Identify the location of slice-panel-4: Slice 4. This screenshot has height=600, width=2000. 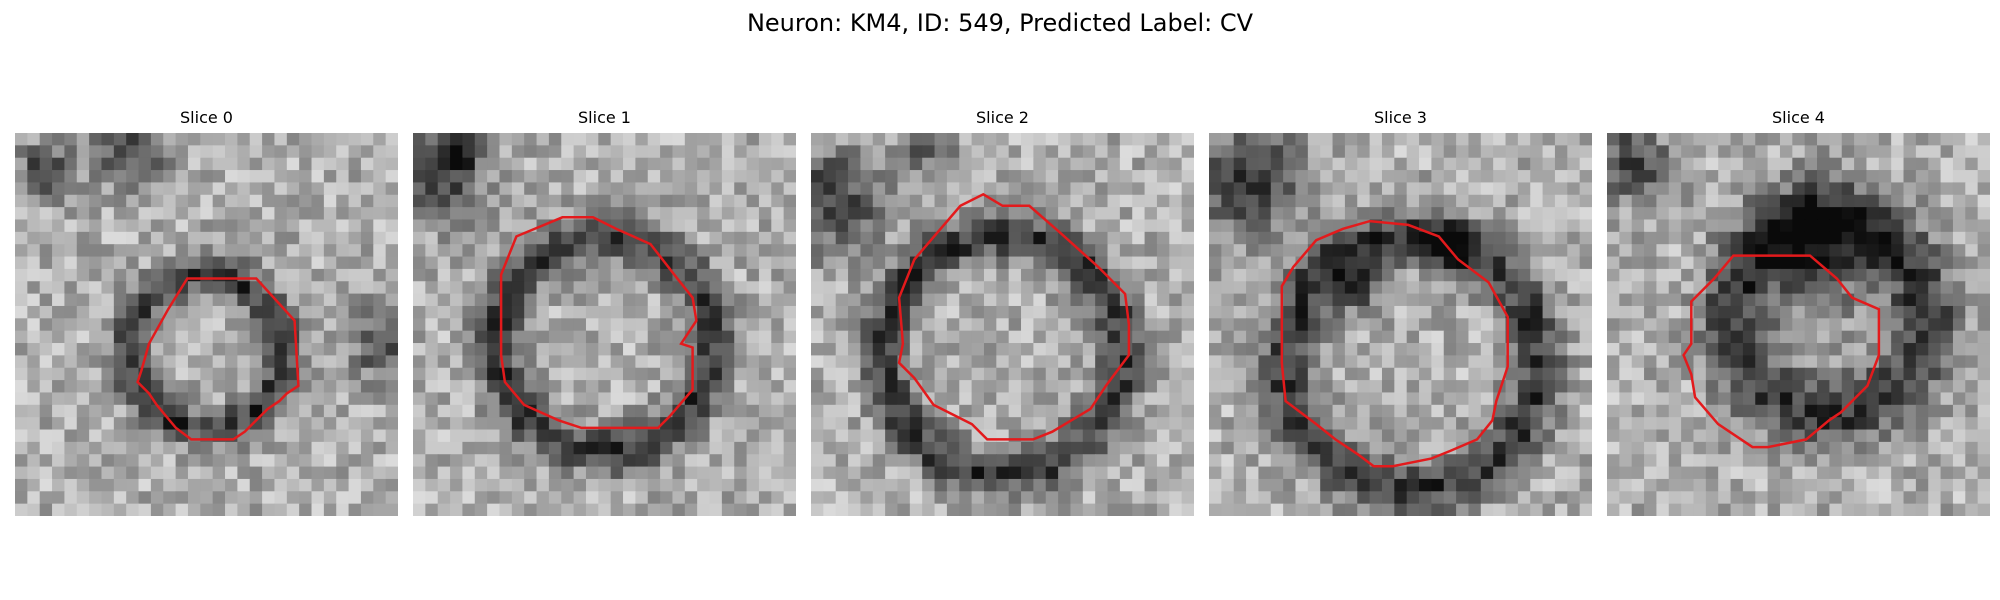
(1798, 311).